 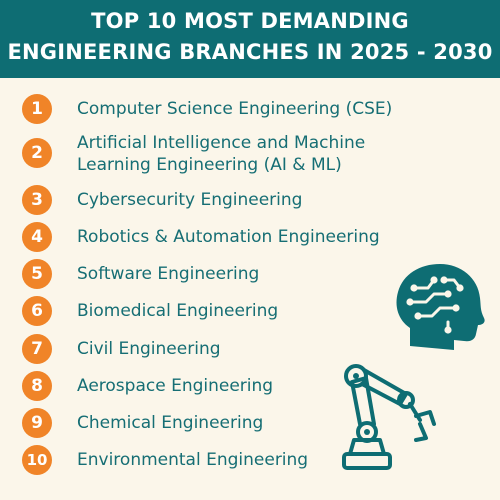 I want to click on item-label: Biomedical Engineering, so click(x=178, y=311).